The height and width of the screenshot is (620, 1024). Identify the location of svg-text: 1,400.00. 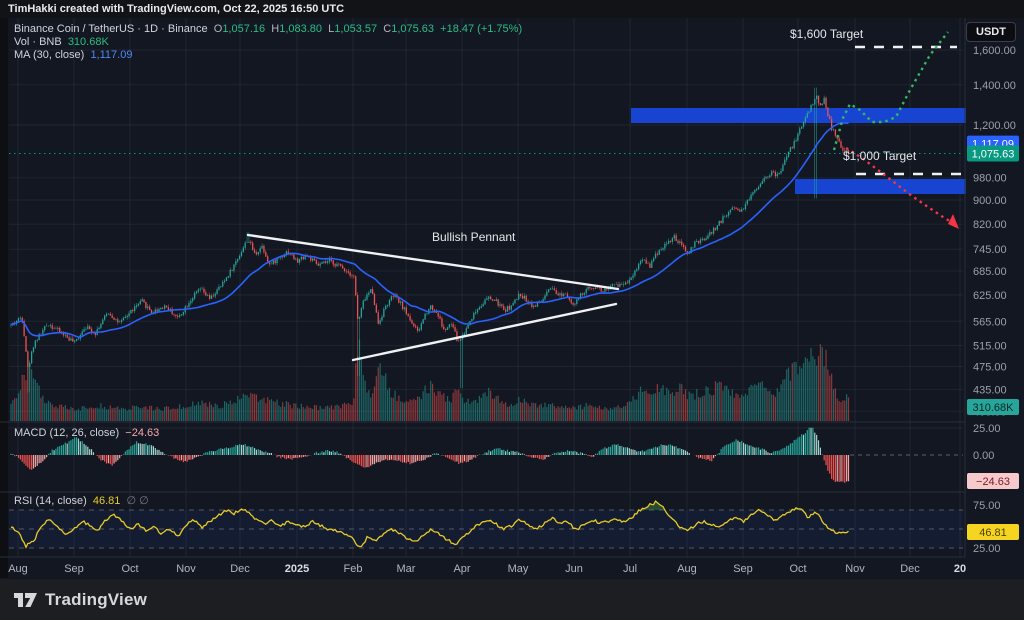
(994, 86).